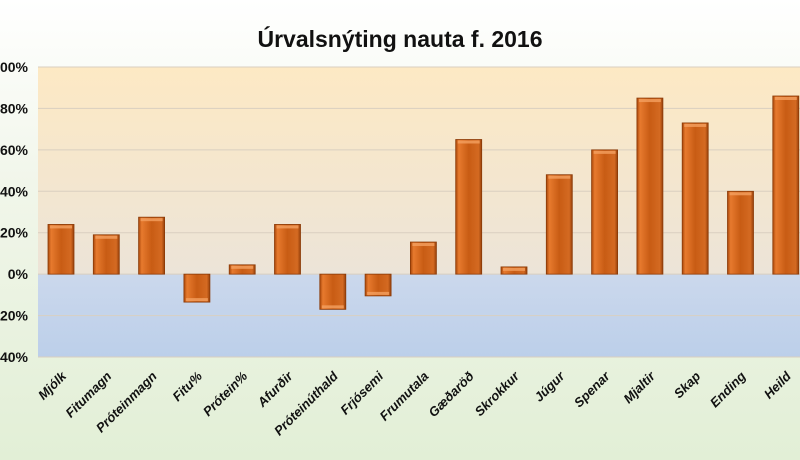 This screenshot has height=460, width=800. Describe the element at coordinates (650, 186) in the screenshot. I see `bar-Mjaltir` at that location.